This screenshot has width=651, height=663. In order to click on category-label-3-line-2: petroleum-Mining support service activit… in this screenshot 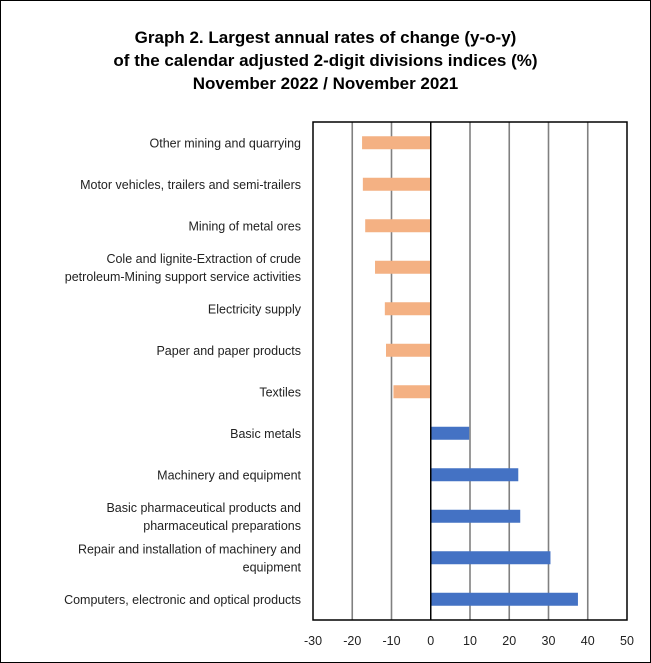, I will do `click(183, 277)`.